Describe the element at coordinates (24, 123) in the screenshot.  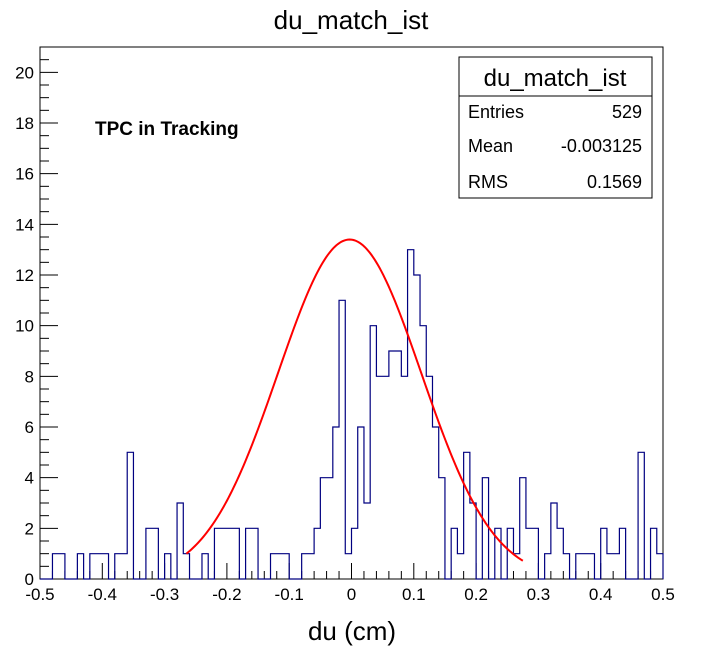
I see `y-tick-label: 18` at that location.